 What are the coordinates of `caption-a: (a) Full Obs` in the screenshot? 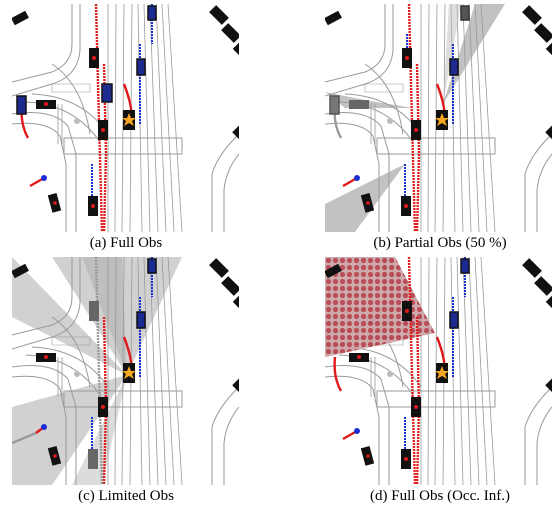 It's located at (126, 243).